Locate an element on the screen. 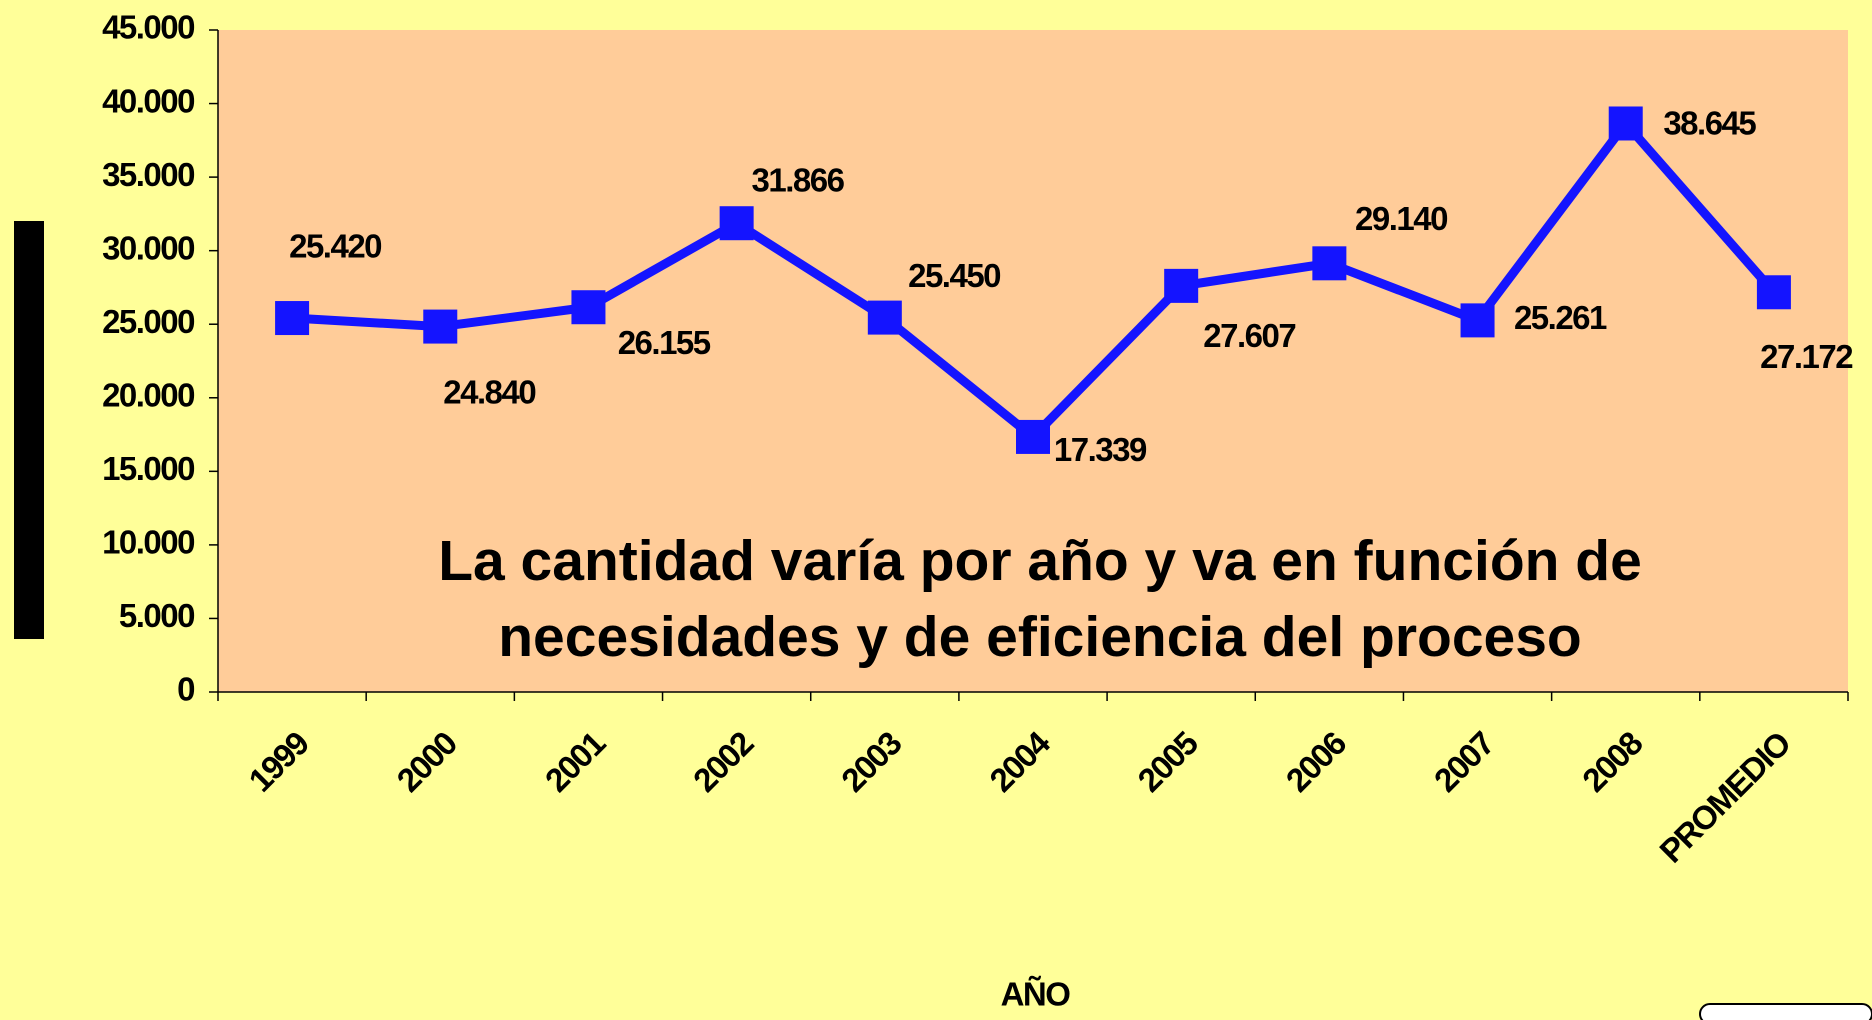  x-axis-label: AÑO is located at coordinates (1036, 994).